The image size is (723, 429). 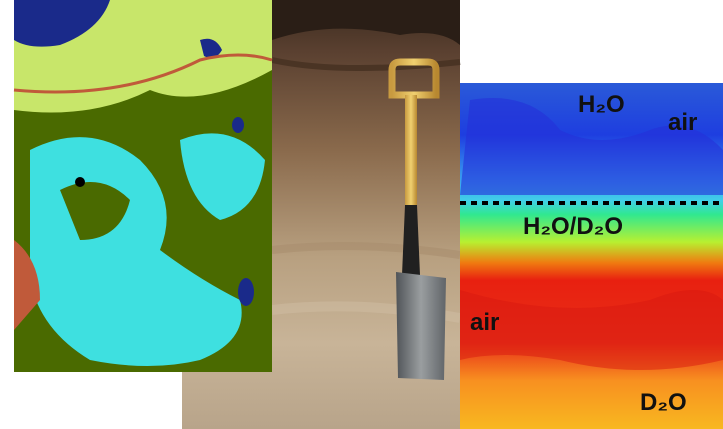 What do you see at coordinates (601, 104) in the screenshot?
I see `label: H₂O` at bounding box center [601, 104].